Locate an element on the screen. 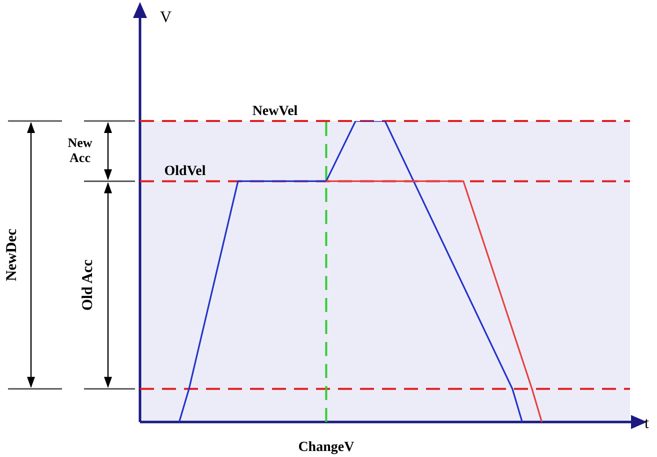 Image resolution: width=657 pixels, height=457 pixels. text: t is located at coordinates (647, 423).